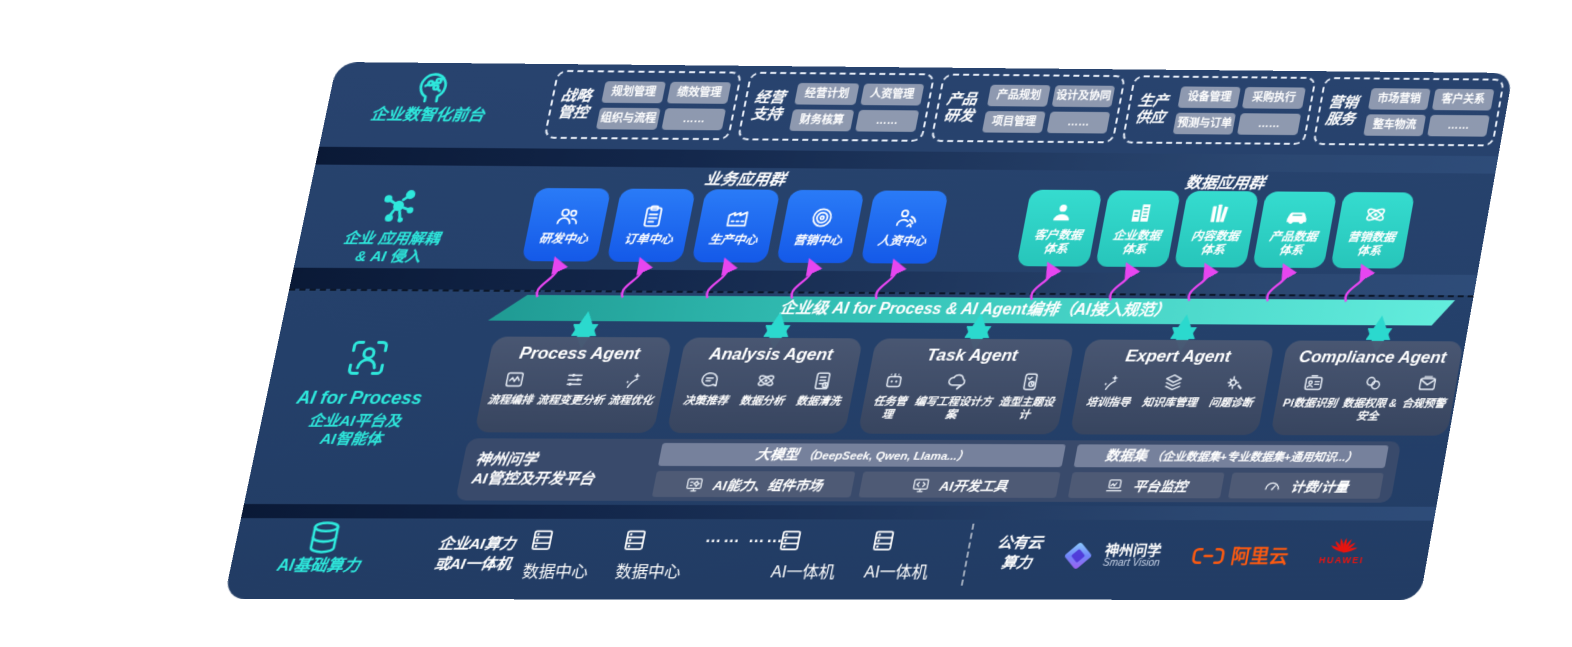  What do you see at coordinates (737, 217) in the screenshot?
I see `factory-icon` at bounding box center [737, 217].